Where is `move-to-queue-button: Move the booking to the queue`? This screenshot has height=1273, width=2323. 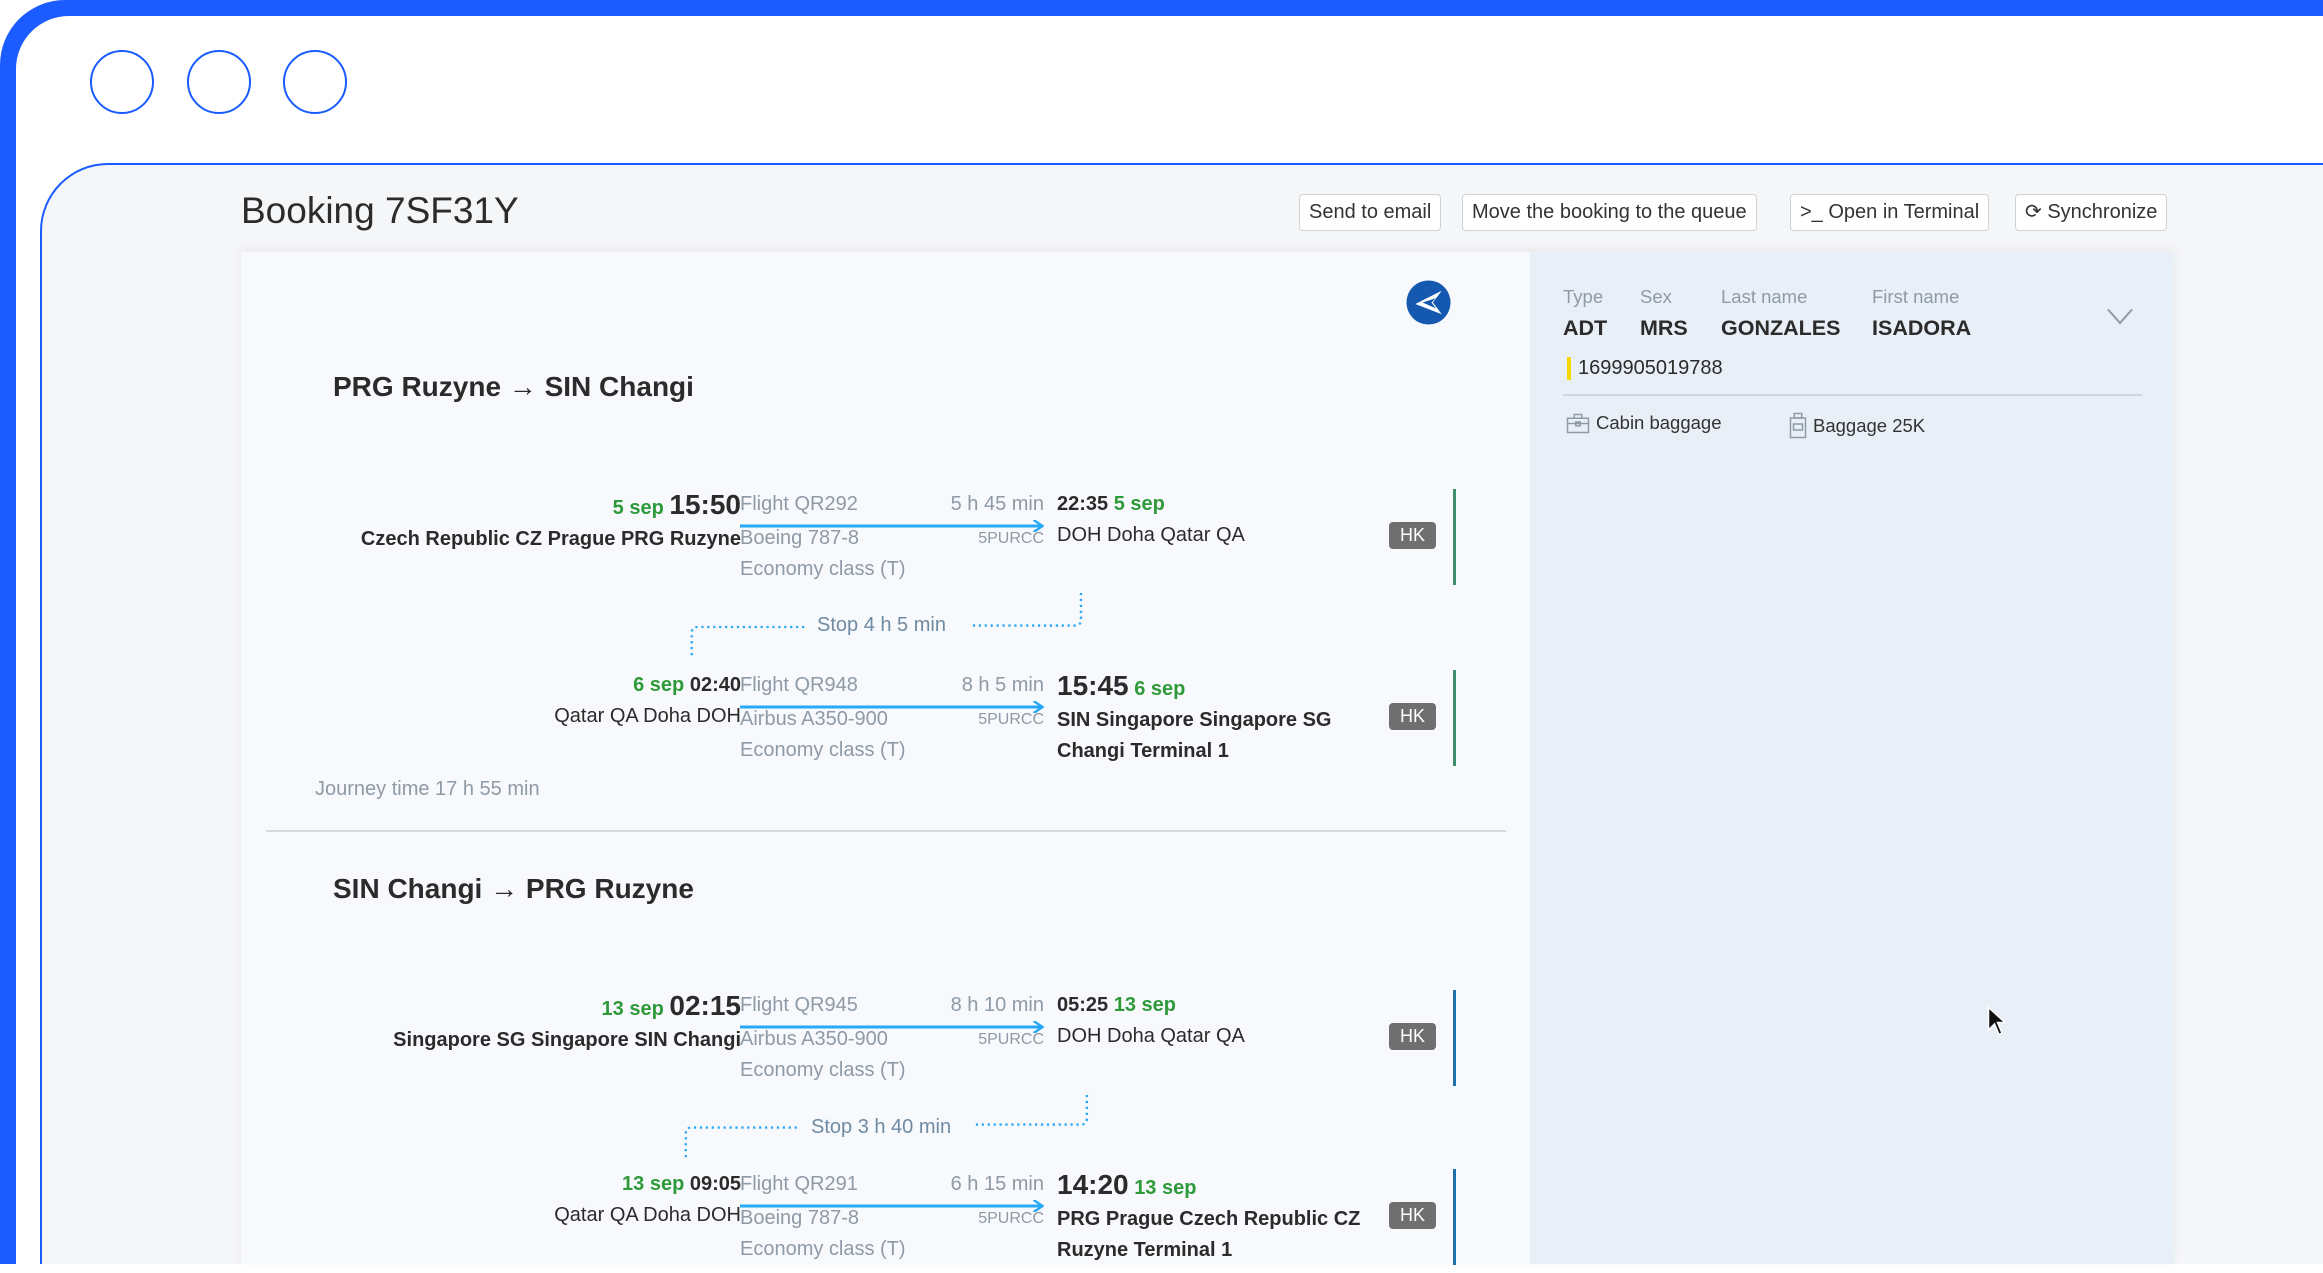
move-to-queue-button: Move the booking to the queue is located at coordinates (1609, 212).